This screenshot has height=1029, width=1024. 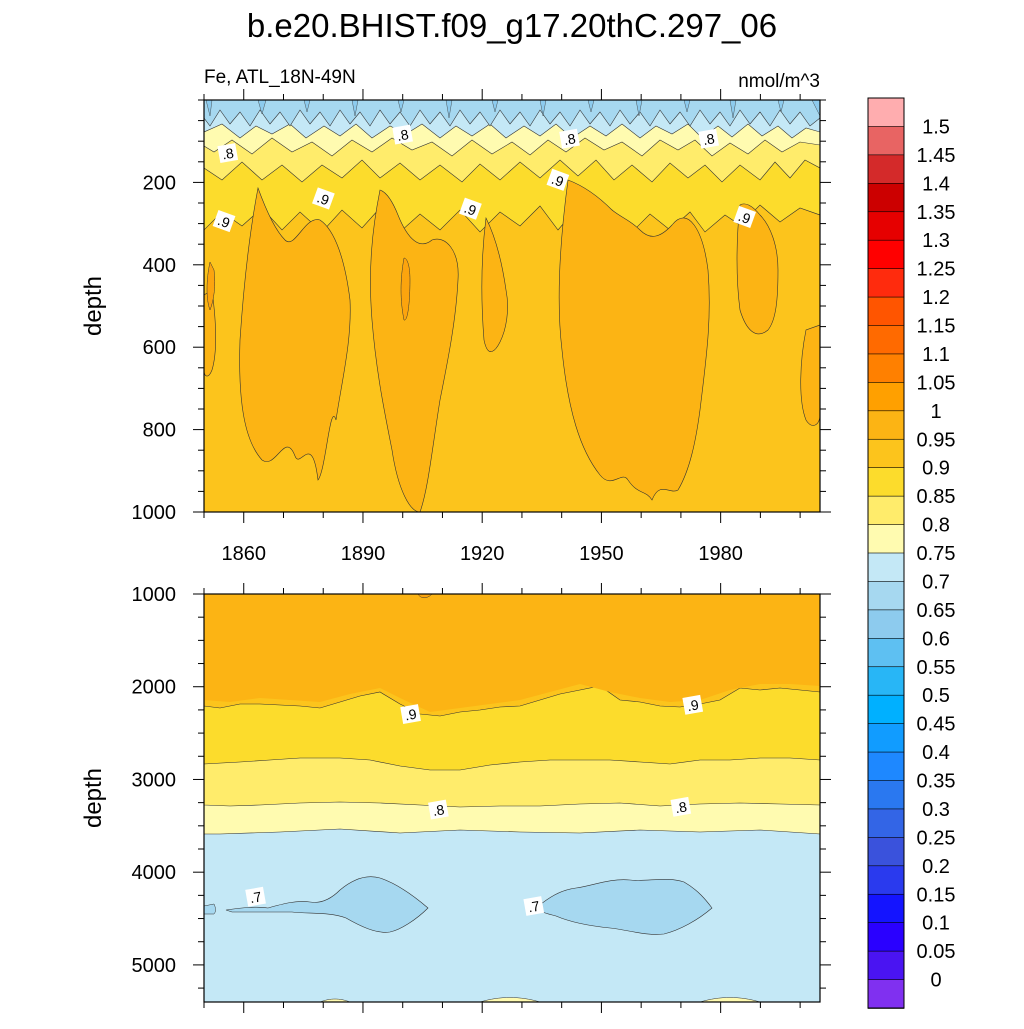 What do you see at coordinates (936, 184) in the screenshot?
I see `colorbar-label: 1.4` at bounding box center [936, 184].